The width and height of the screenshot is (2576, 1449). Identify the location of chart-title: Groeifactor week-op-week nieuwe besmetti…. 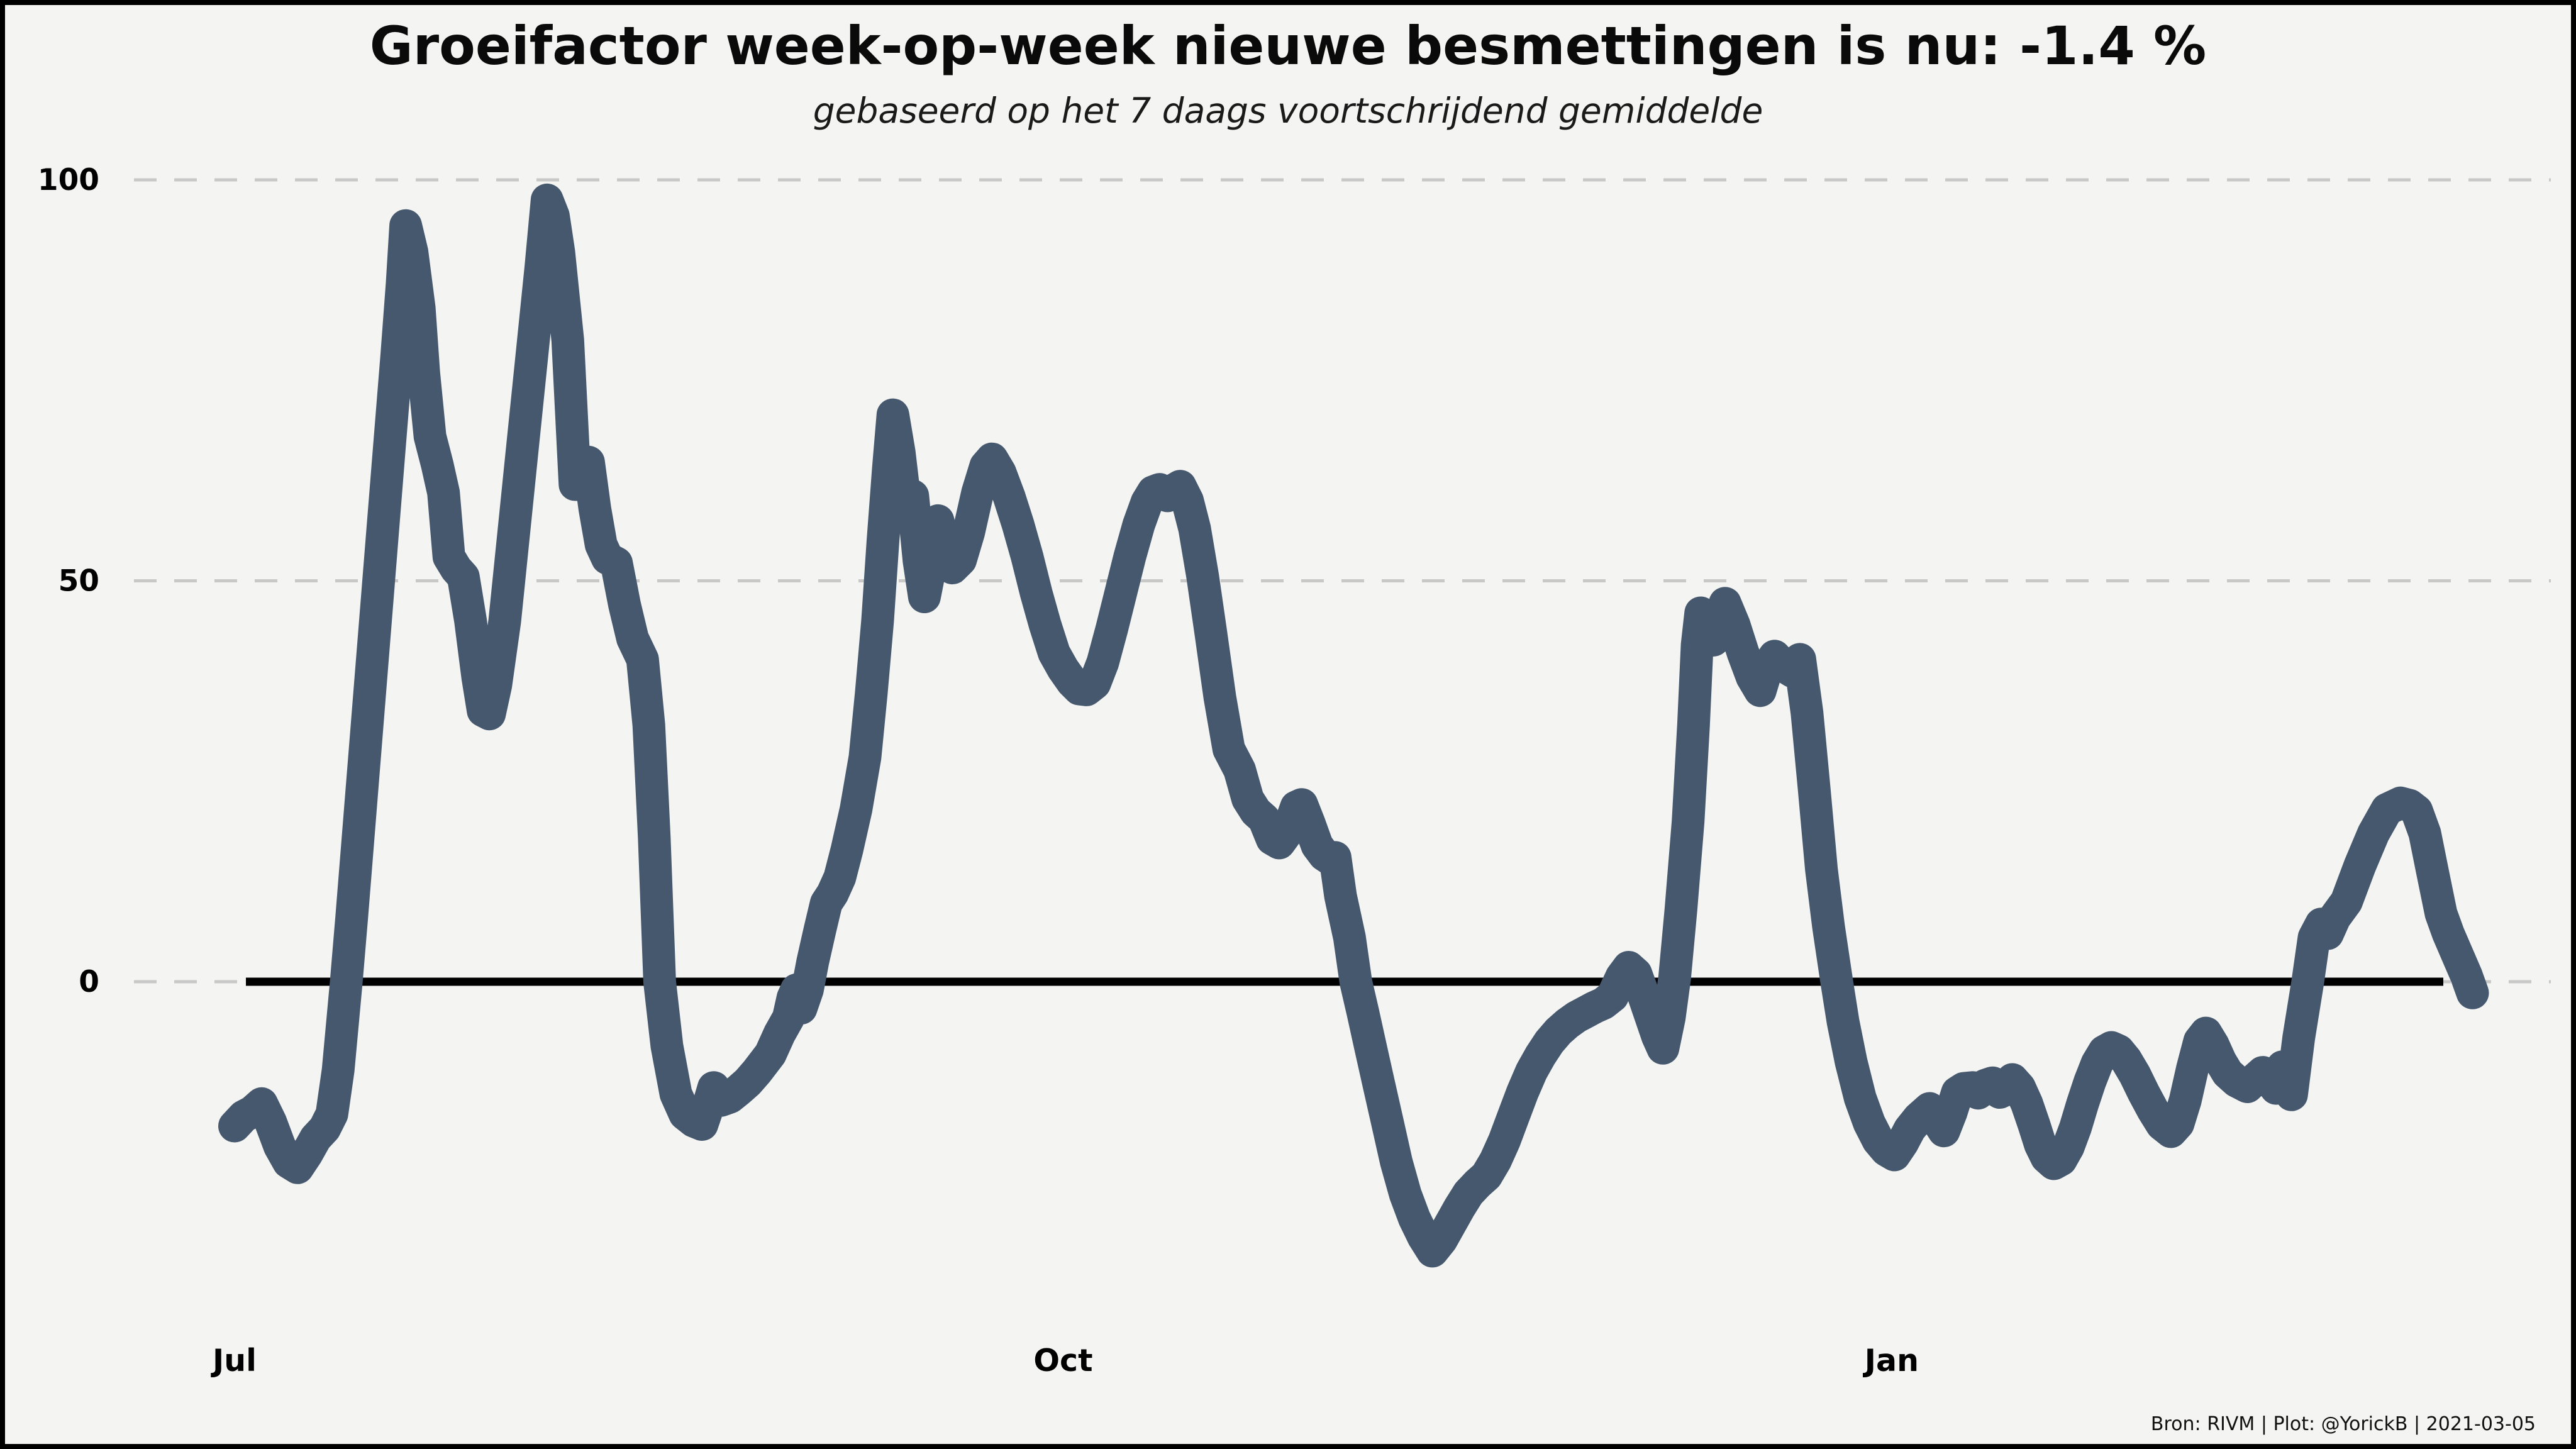
(1288, 46).